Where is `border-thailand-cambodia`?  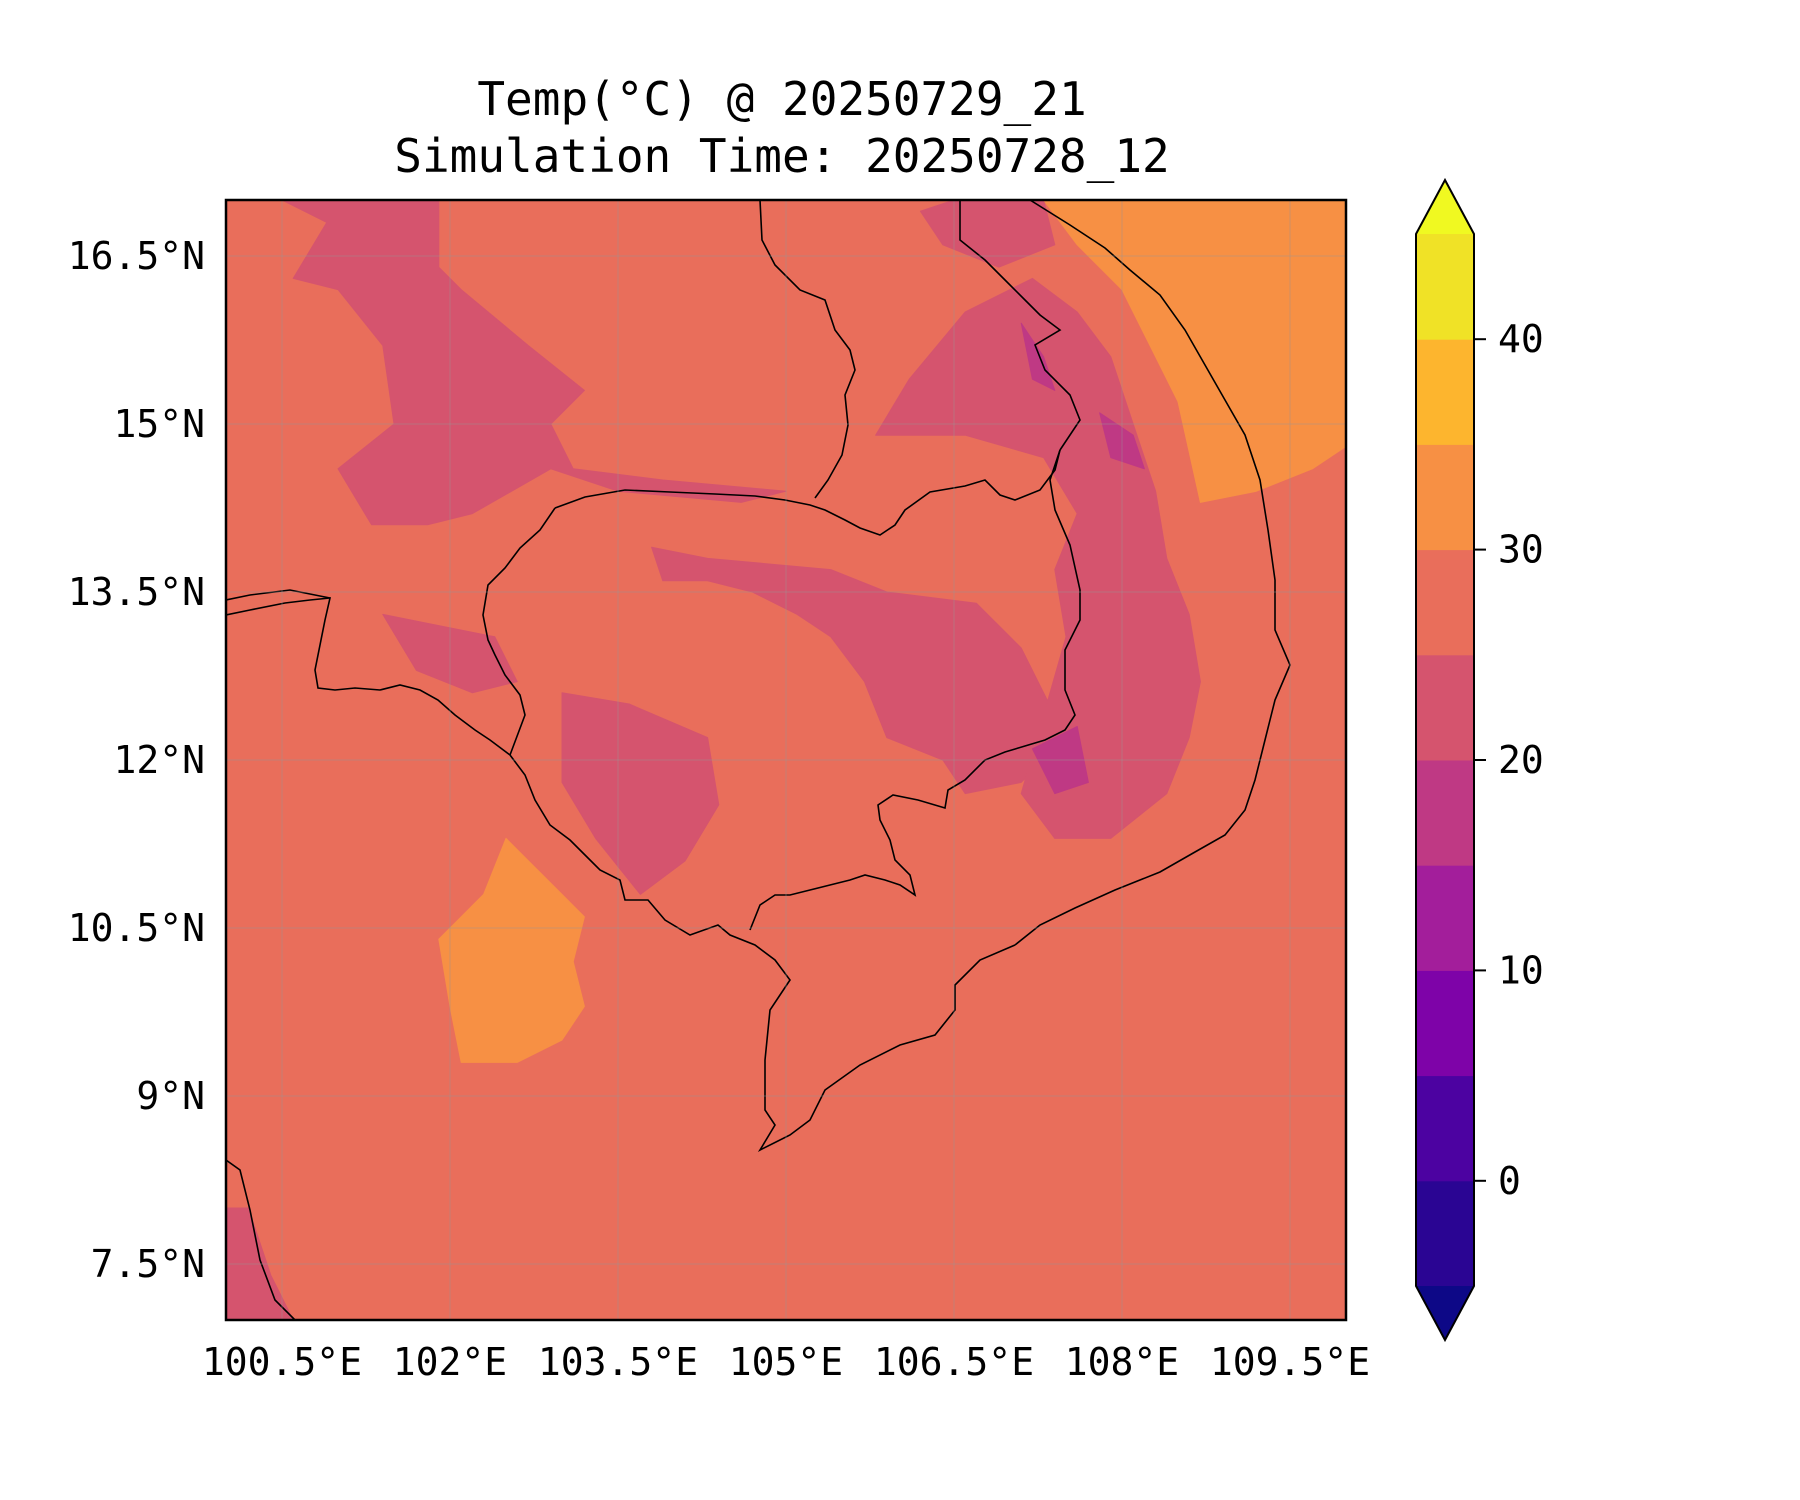 border-thailand-cambodia is located at coordinates (519, 631).